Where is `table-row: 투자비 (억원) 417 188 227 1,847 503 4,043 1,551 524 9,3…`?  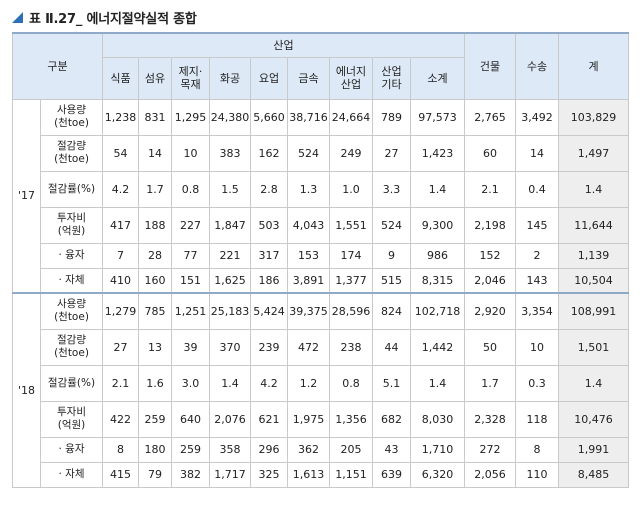 table-row: 투자비 (억원) 417 188 227 1,847 503 4,043 1,551 524 9,3… is located at coordinates (321, 225).